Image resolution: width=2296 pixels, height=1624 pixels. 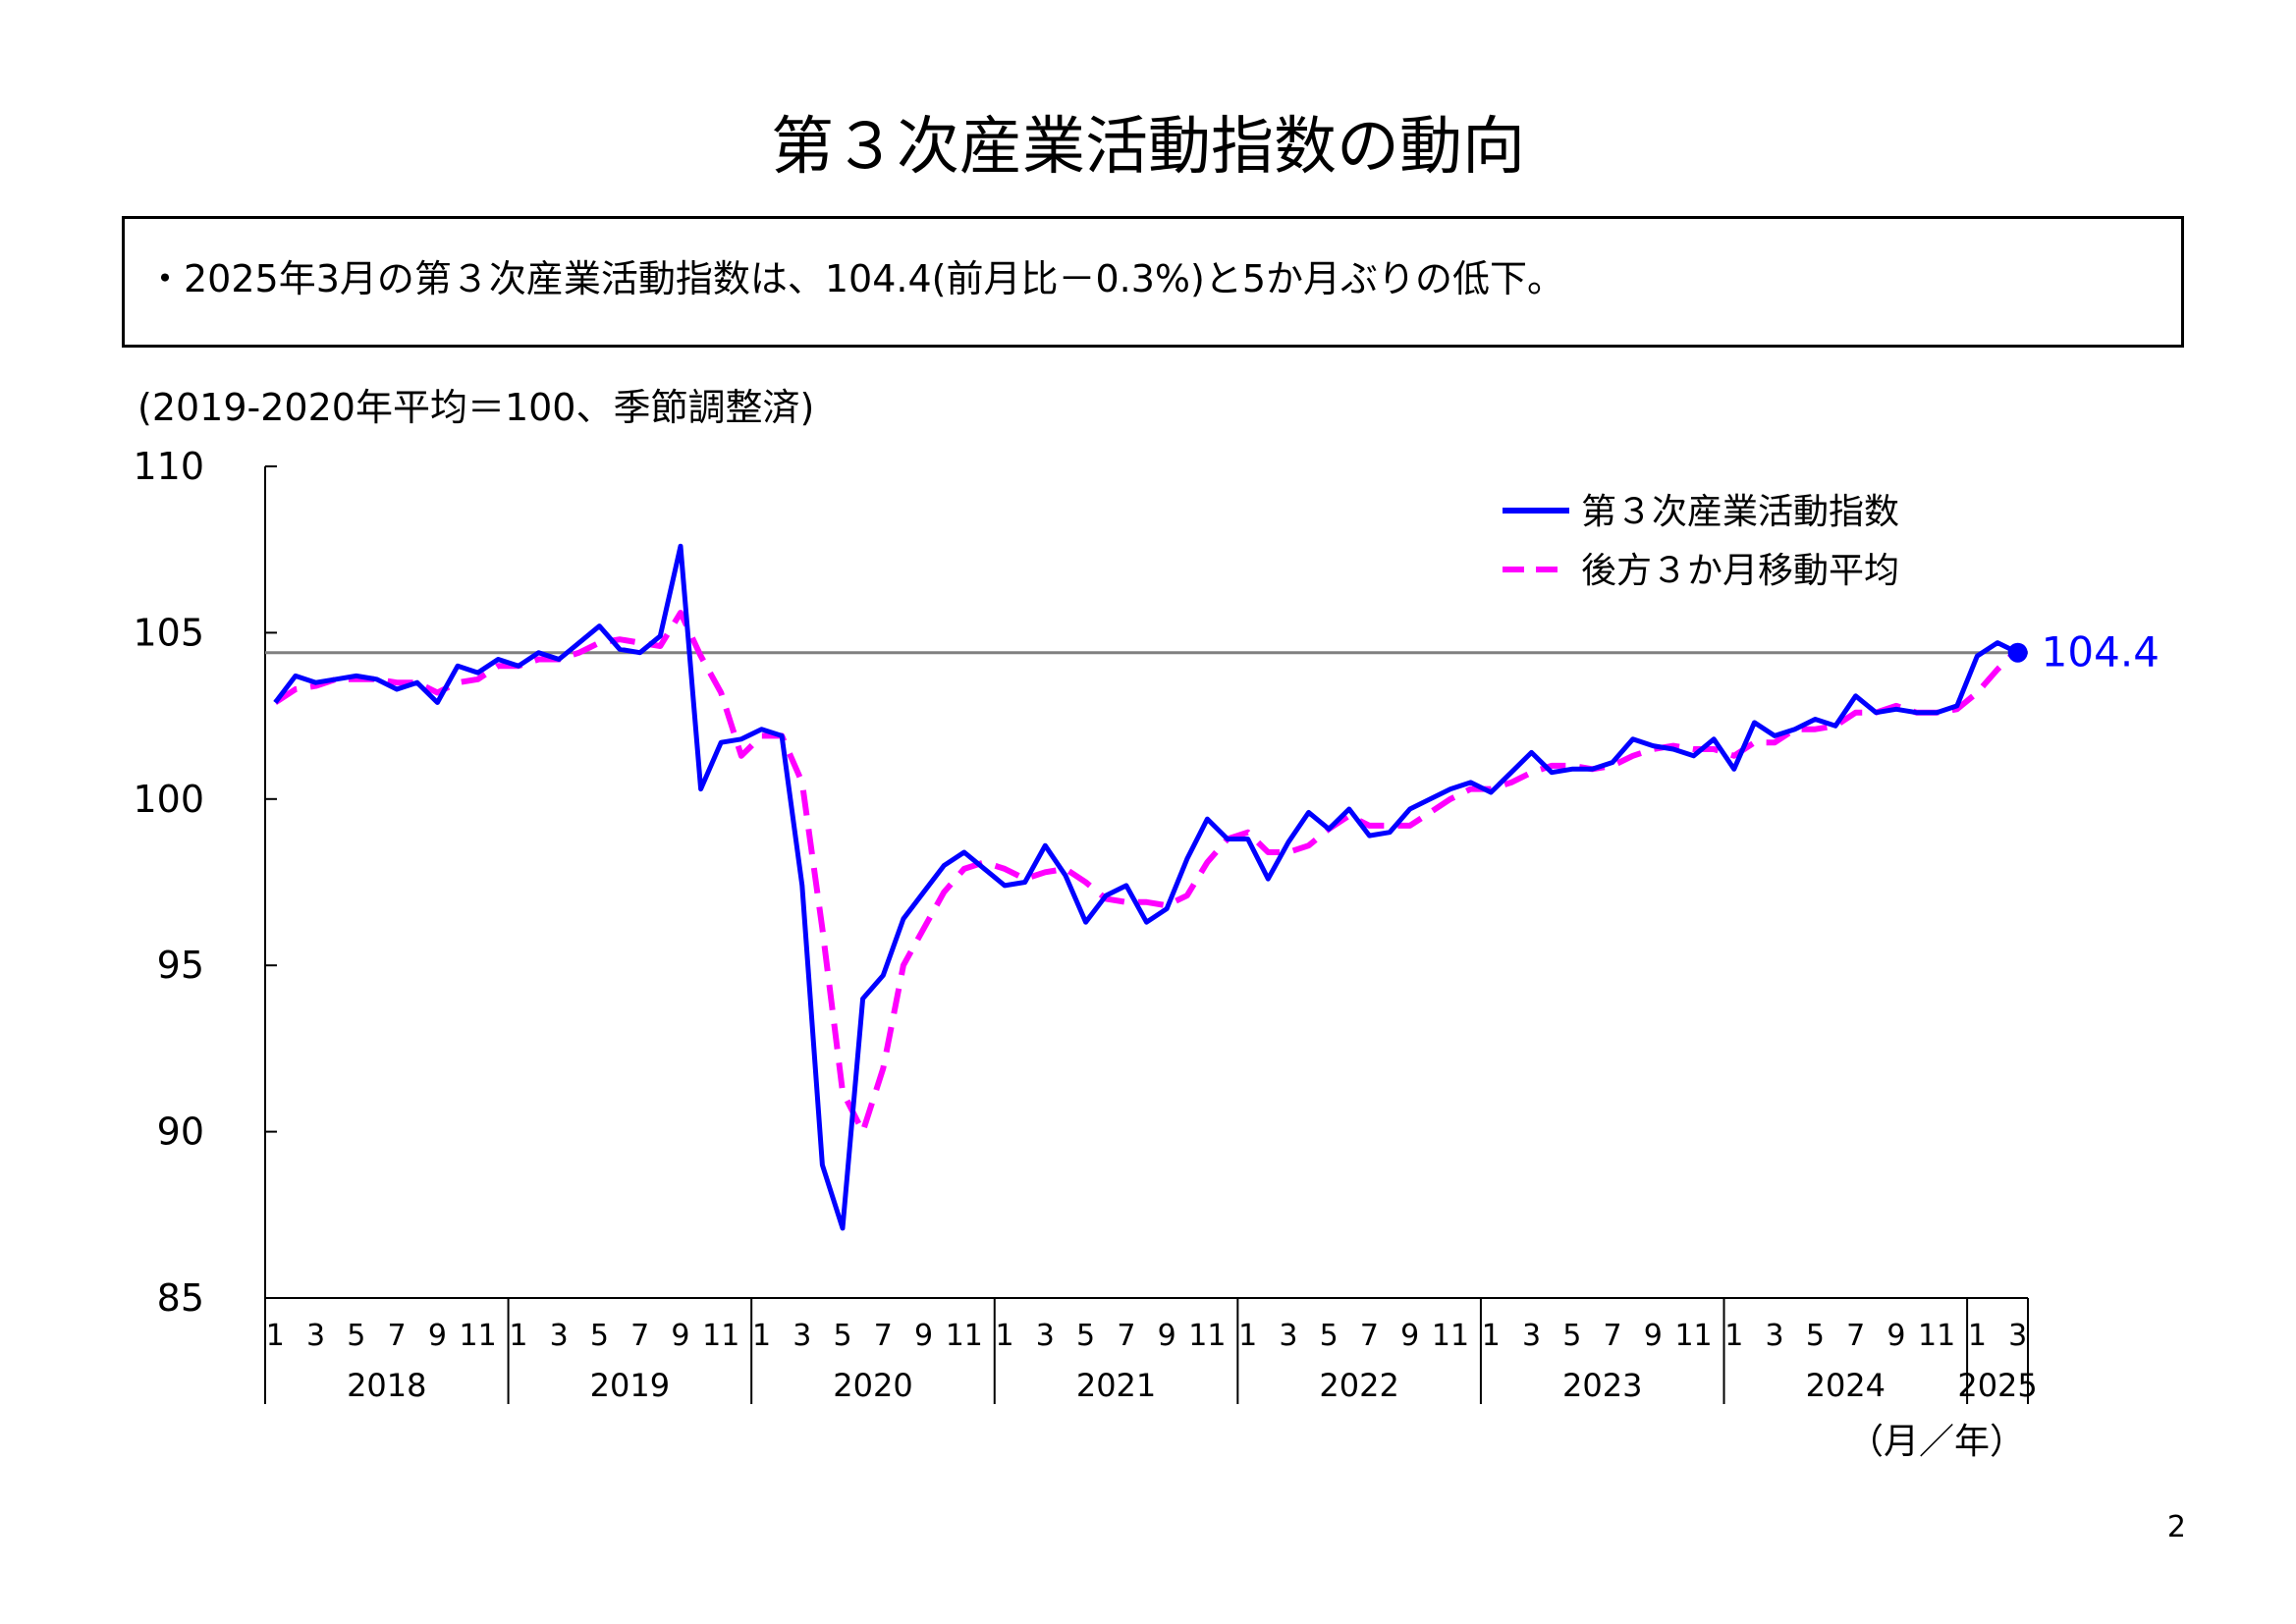 I want to click on y-tick-label: 95, so click(x=180, y=965).